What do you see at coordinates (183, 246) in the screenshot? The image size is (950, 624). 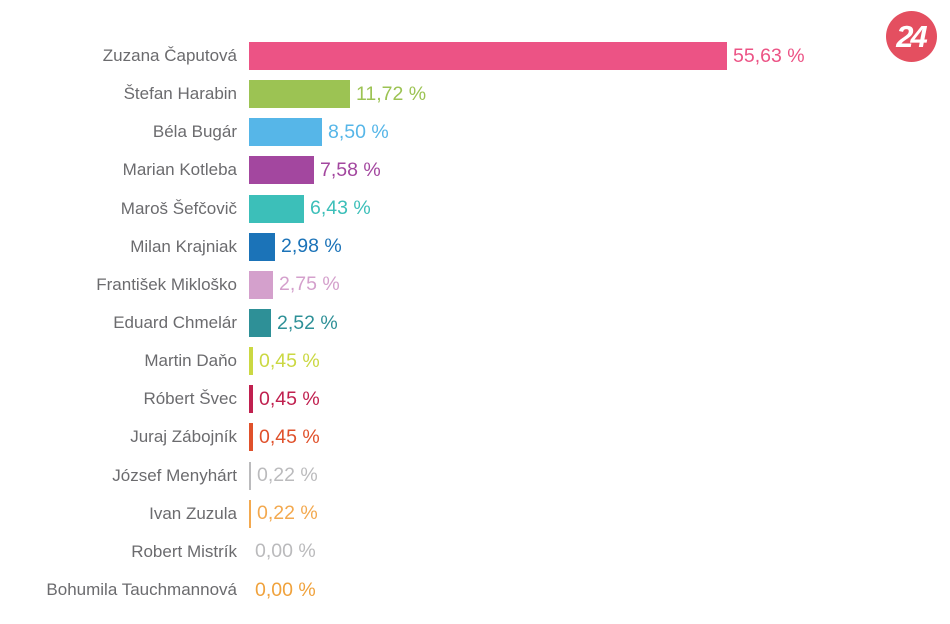 I see `candidate-name-label: Milan Krajniak` at bounding box center [183, 246].